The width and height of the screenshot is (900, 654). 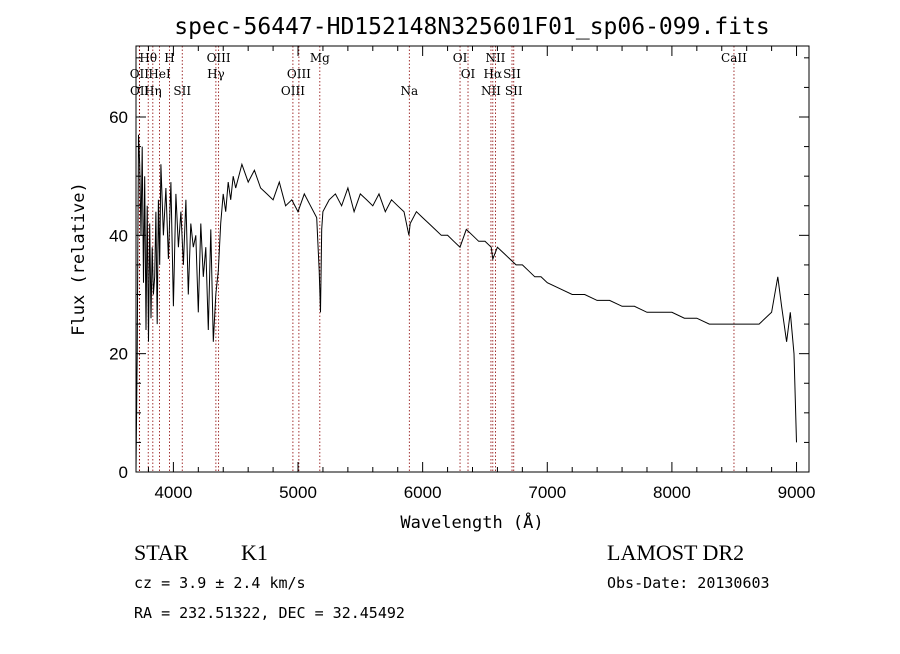 I want to click on spectral-line-label: HeI, so click(x=159, y=74).